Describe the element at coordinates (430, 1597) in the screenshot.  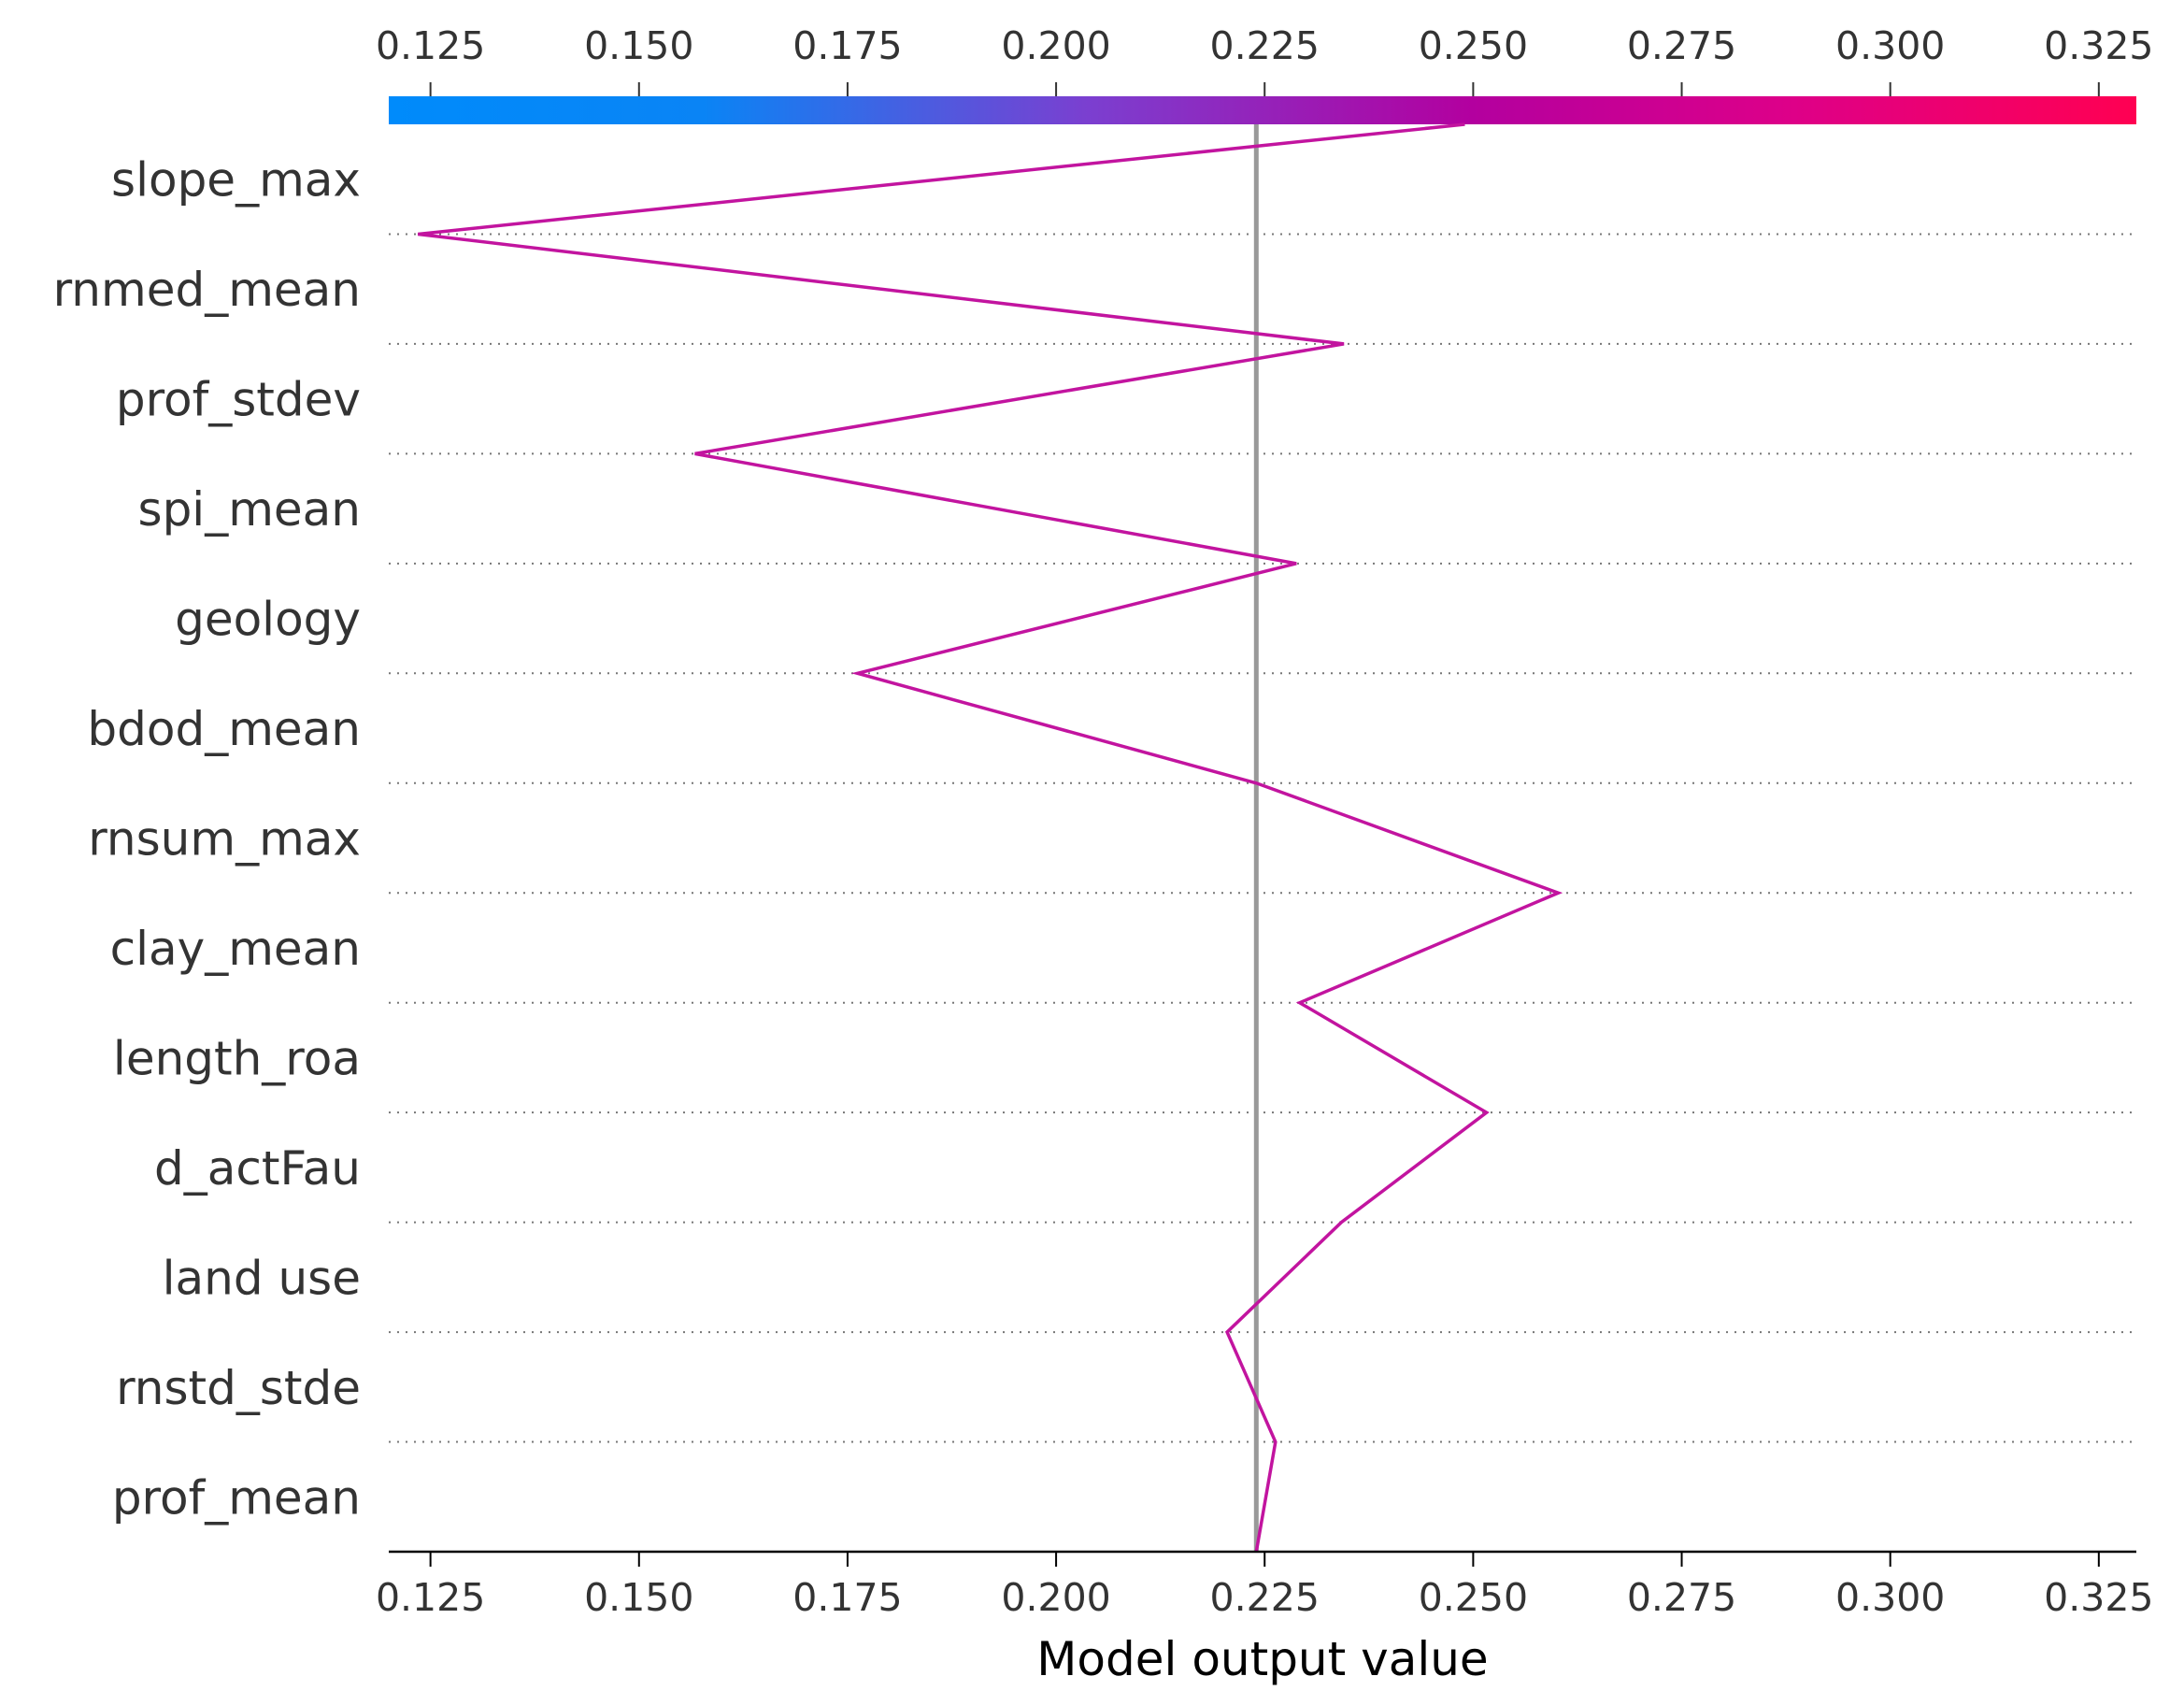
I see `bottom-tick-label: 0.125` at that location.